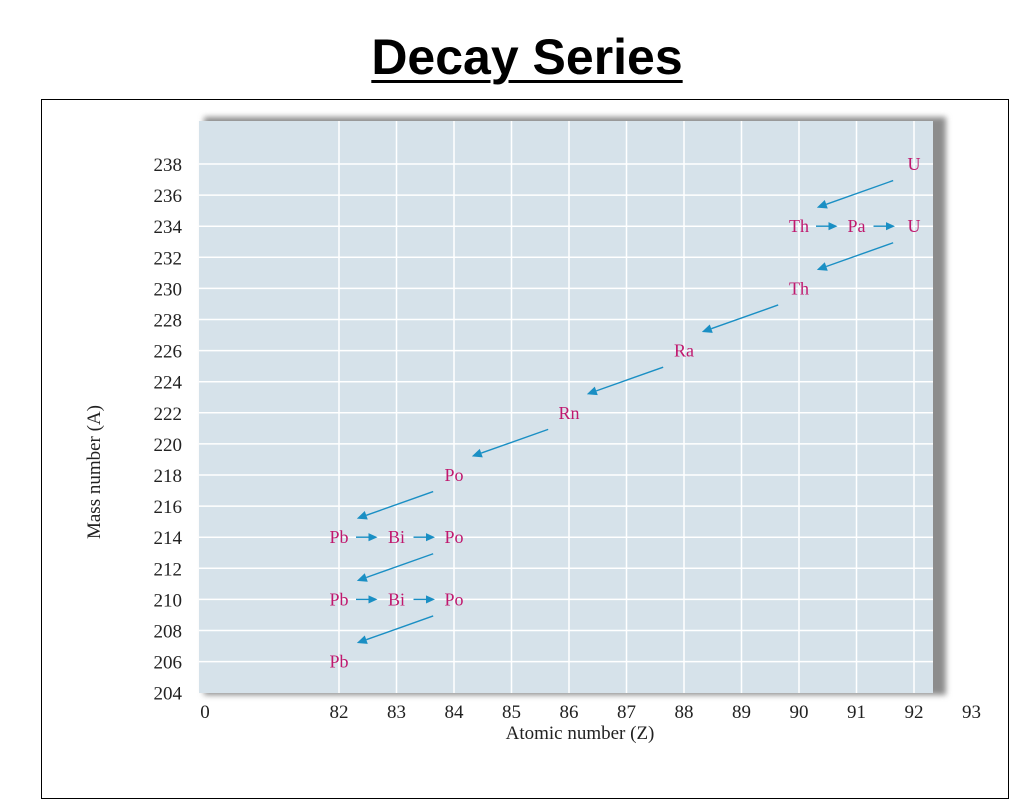  What do you see at coordinates (168, 414) in the screenshot?
I see `y-tick-label: 222` at bounding box center [168, 414].